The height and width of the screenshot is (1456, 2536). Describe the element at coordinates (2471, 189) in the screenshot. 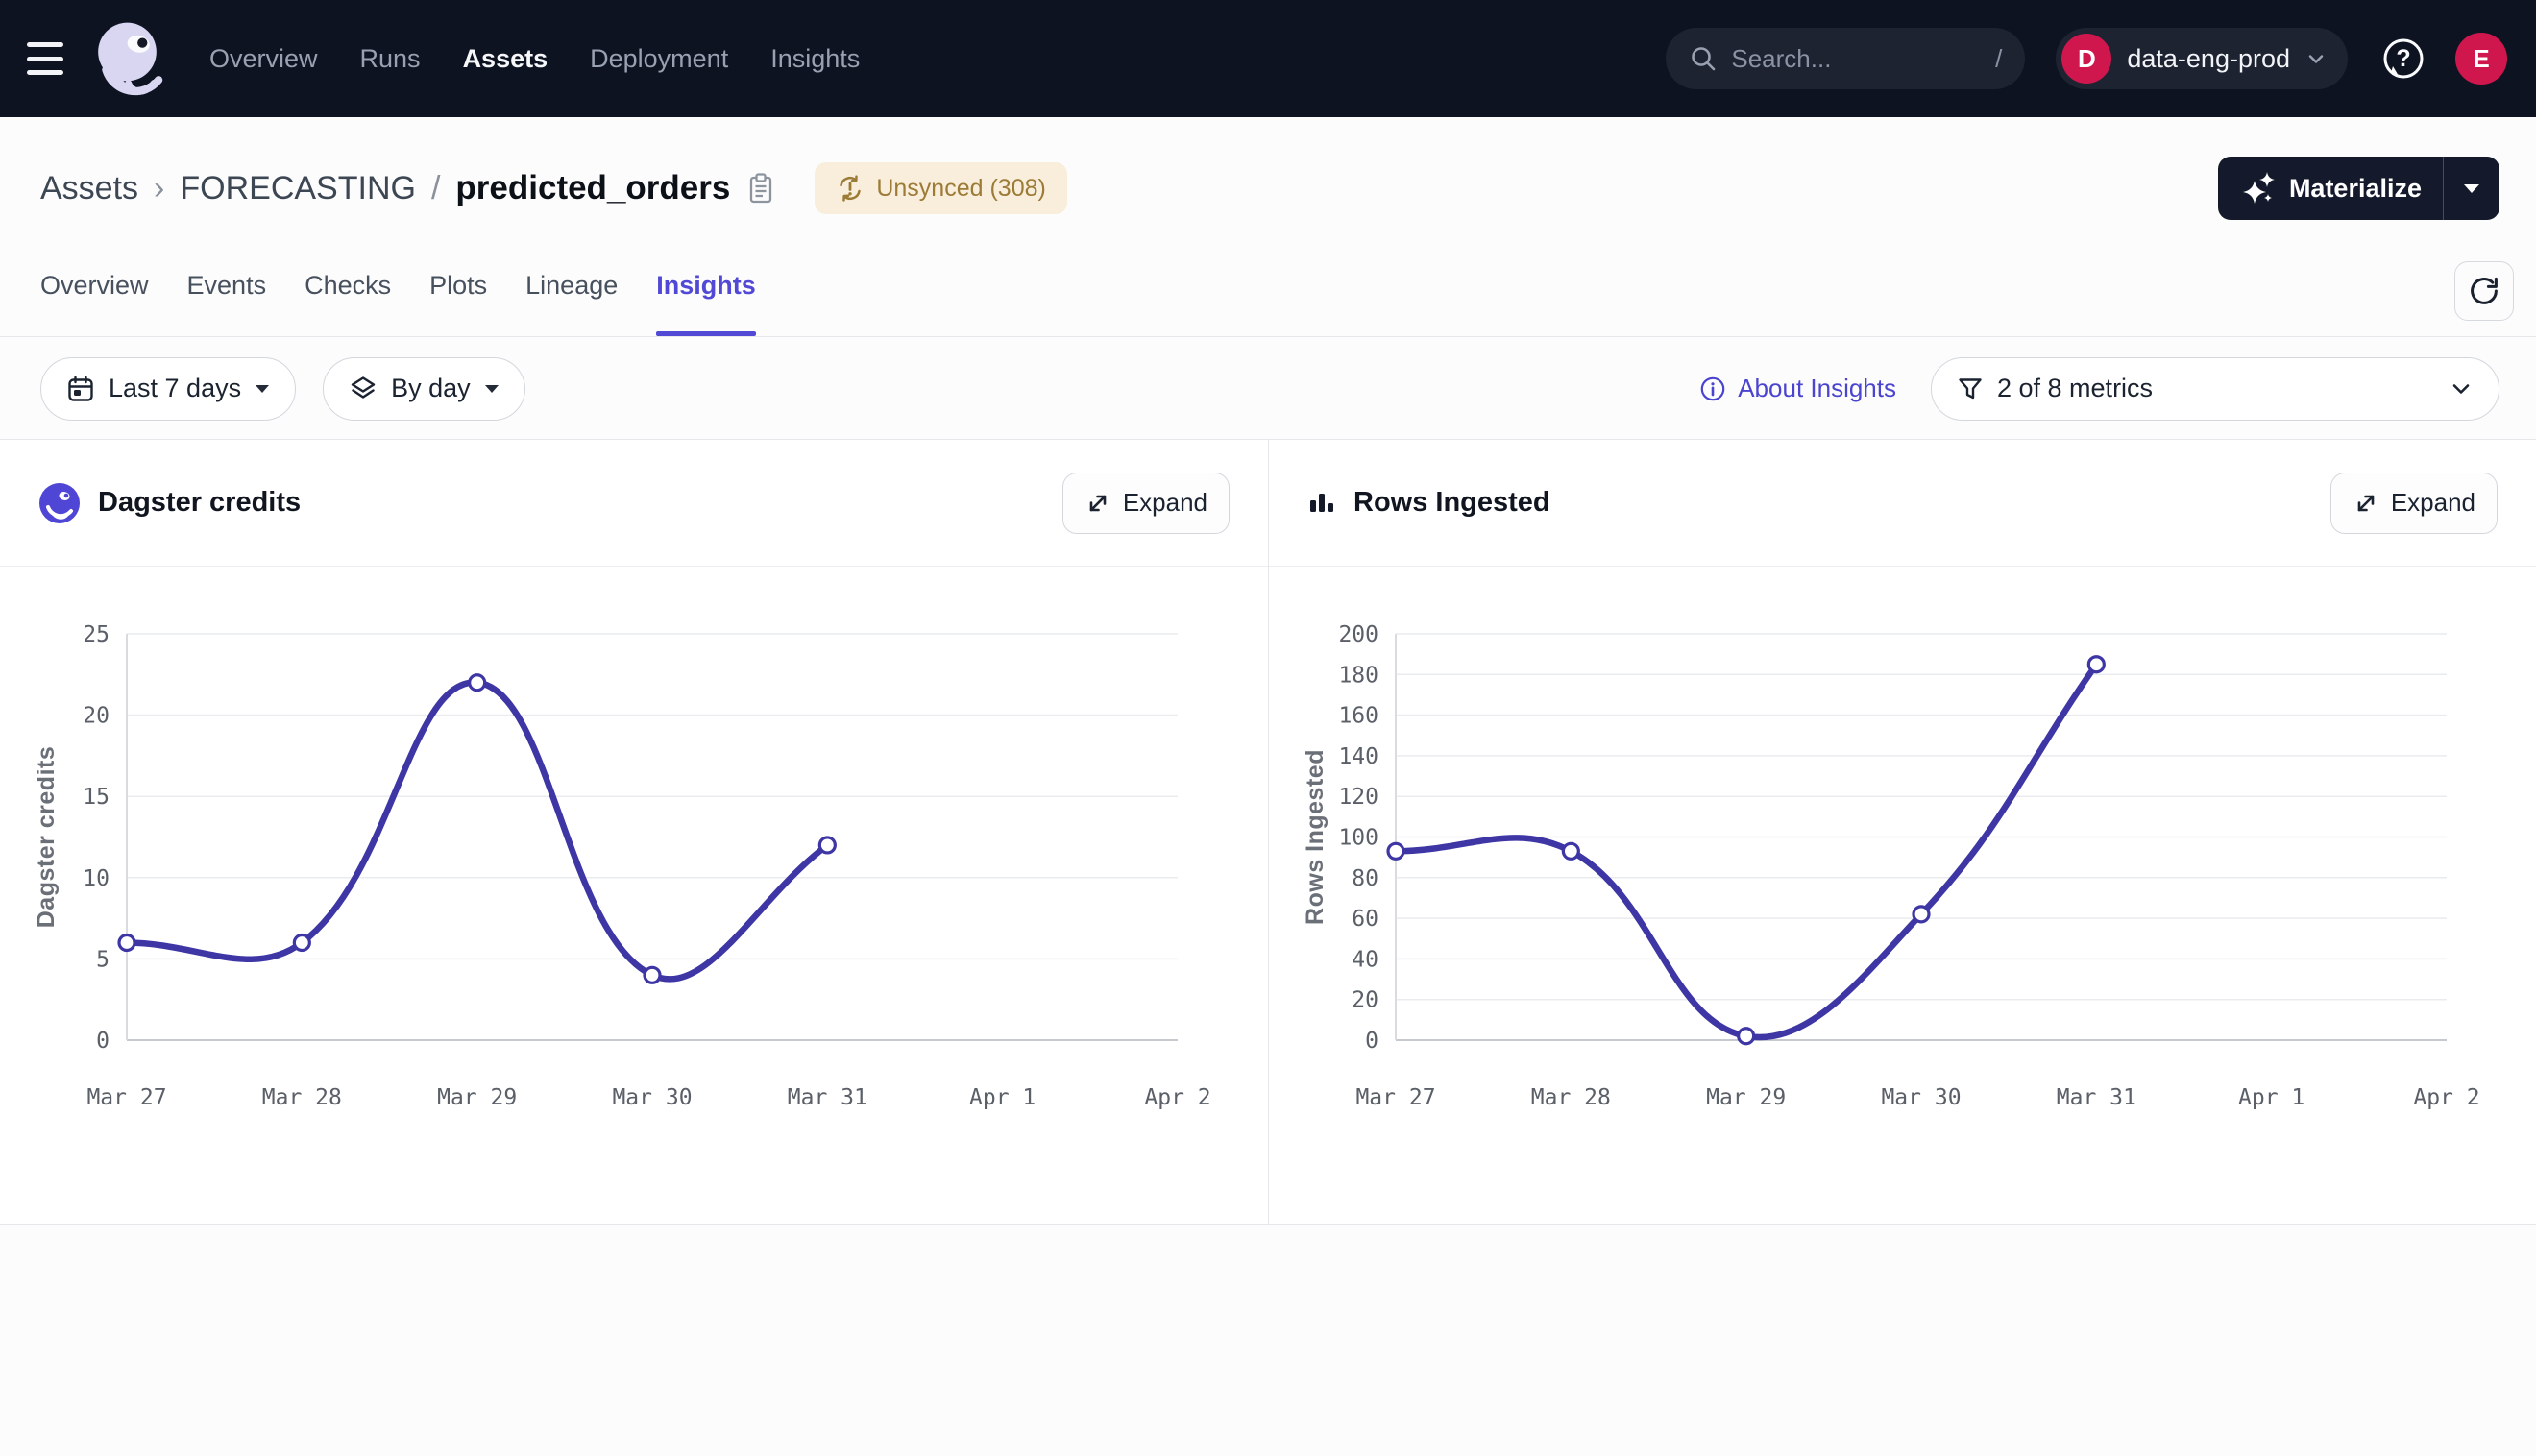

I see `materialize-dropdown-button` at that location.